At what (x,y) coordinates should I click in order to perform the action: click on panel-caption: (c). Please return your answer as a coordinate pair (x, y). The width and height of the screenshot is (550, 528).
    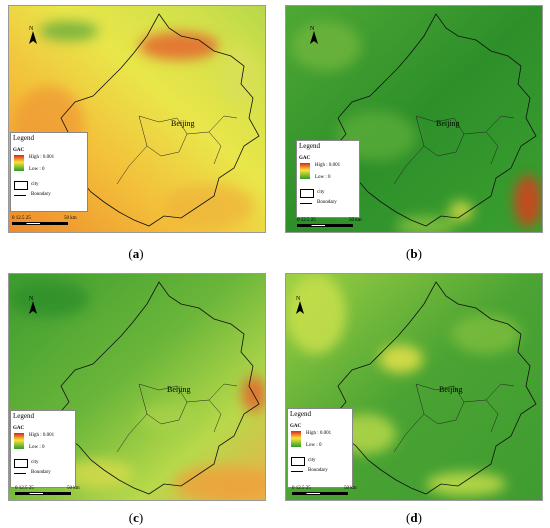
    Looking at the image, I should click on (136, 517).